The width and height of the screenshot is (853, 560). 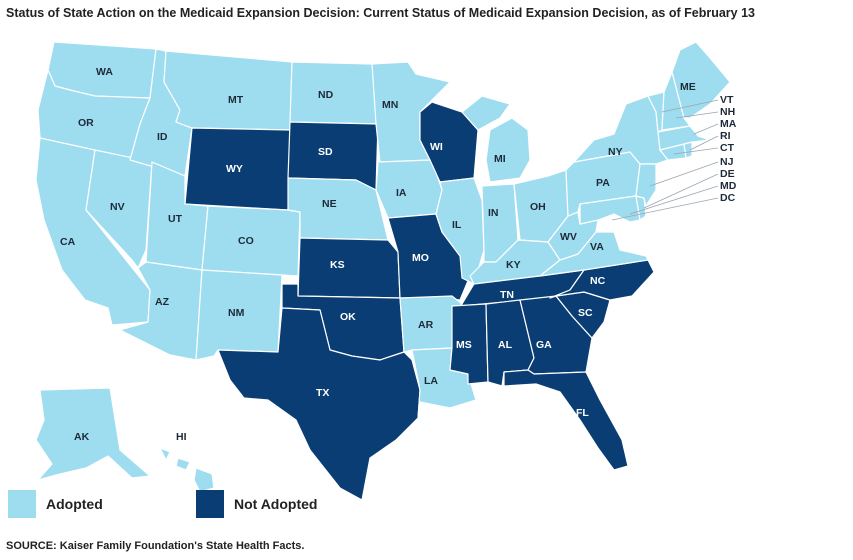 What do you see at coordinates (496, 139) in the screenshot?
I see `state-mi` at bounding box center [496, 139].